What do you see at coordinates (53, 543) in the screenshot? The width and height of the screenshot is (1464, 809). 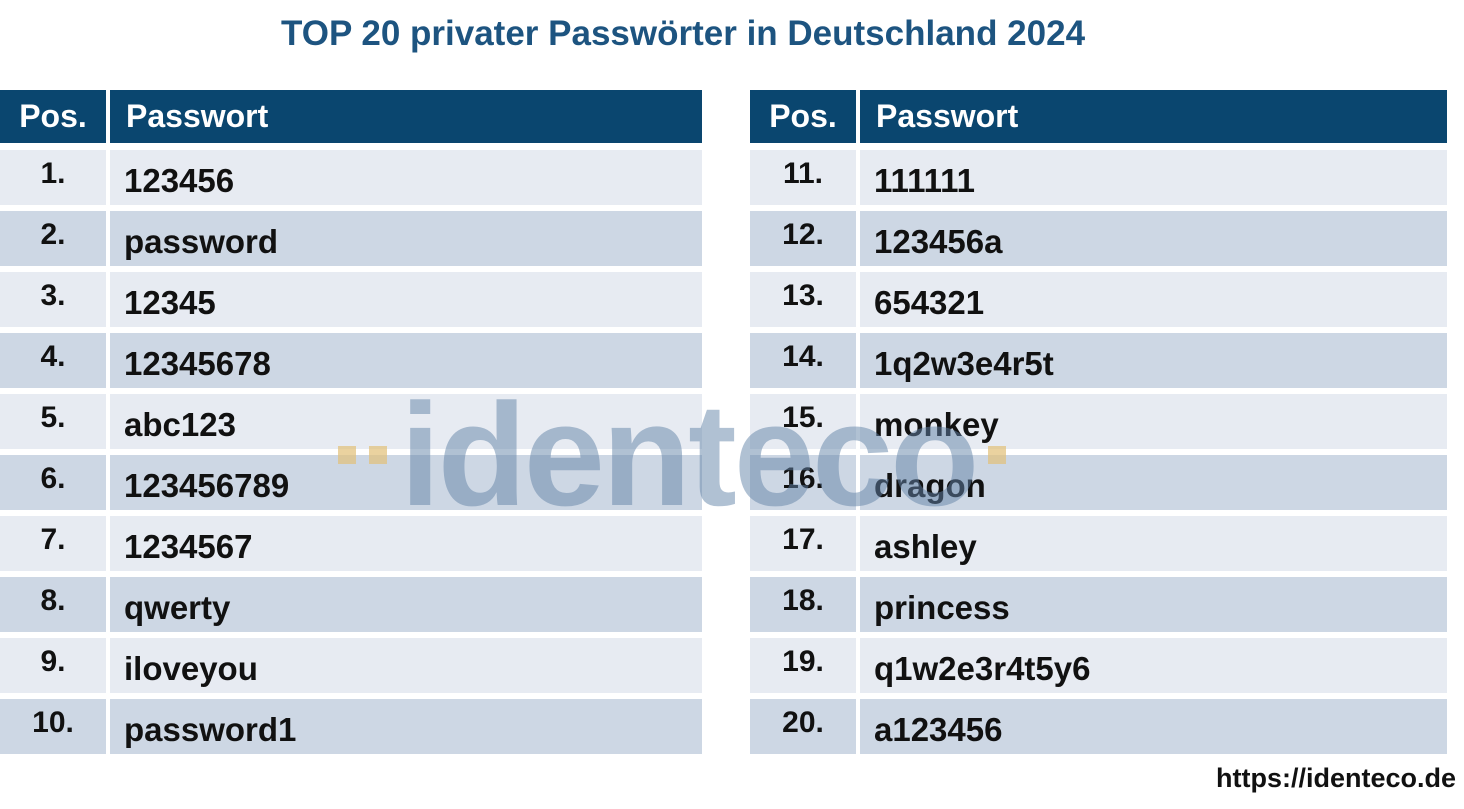 I see `row-position: 7.` at bounding box center [53, 543].